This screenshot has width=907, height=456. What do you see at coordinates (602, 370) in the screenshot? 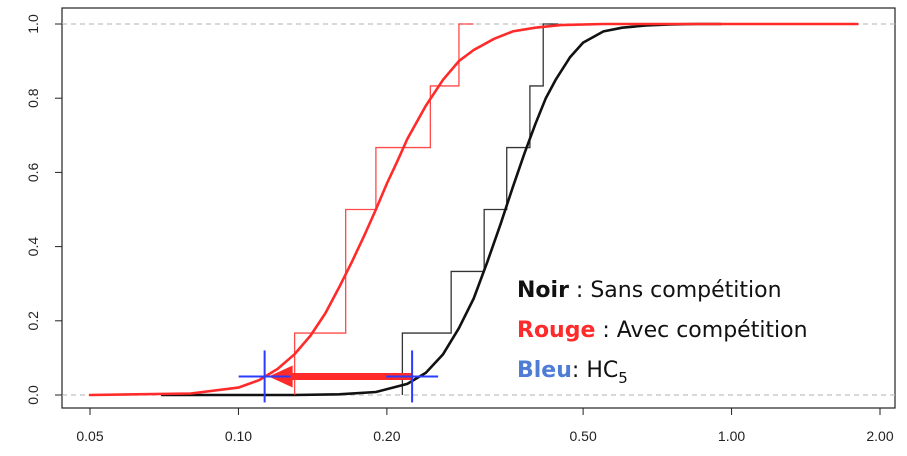
I see `legend-label-blue: HC` at bounding box center [602, 370].